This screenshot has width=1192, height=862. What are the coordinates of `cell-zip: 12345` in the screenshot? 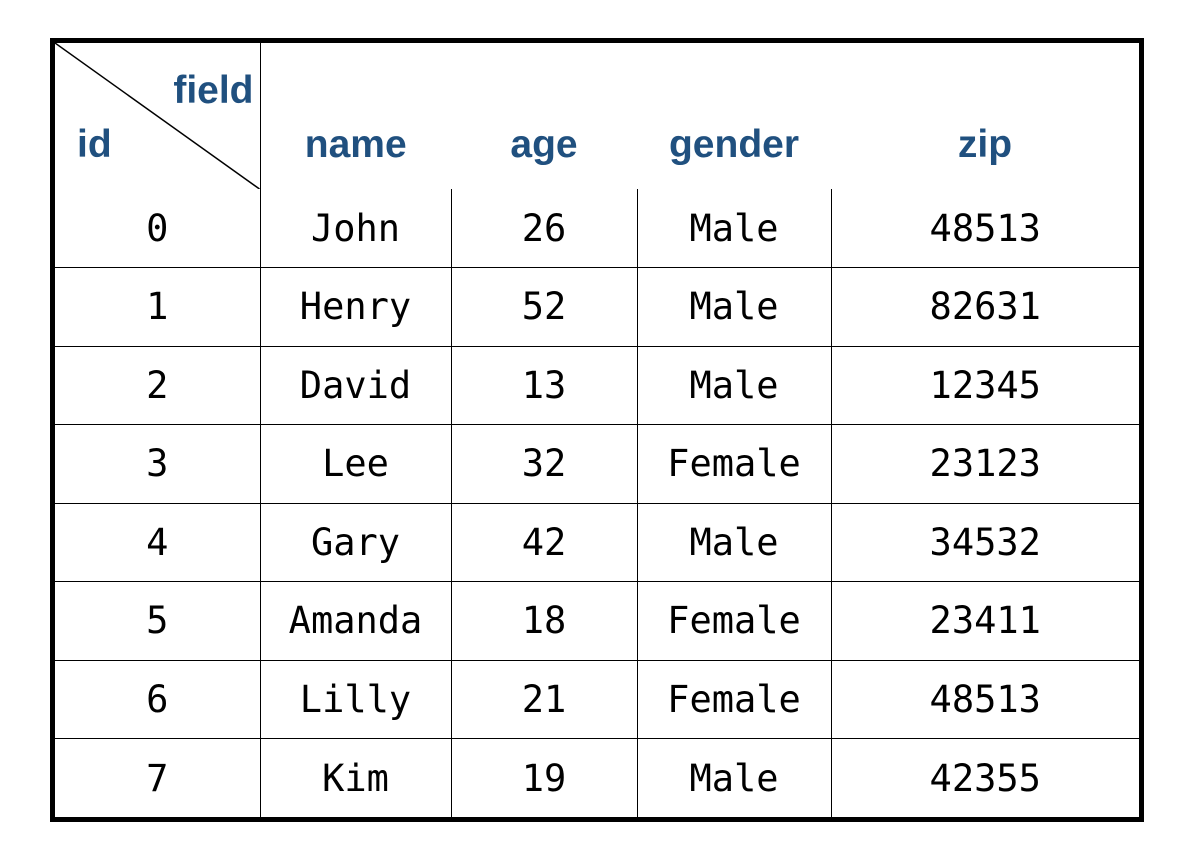 It's located at (984, 385).